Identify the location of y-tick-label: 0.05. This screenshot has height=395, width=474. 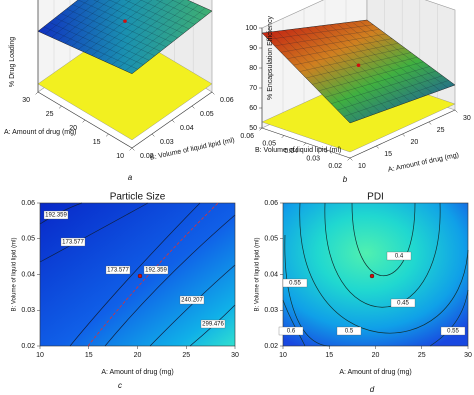
(271, 239).